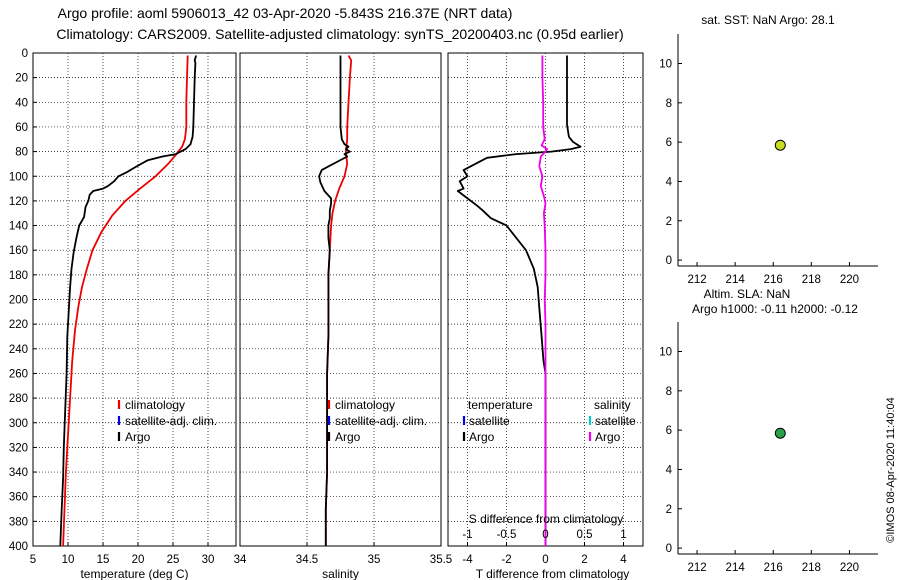  What do you see at coordinates (18, 448) in the screenshot?
I see `y-tick-label: 320` at bounding box center [18, 448].